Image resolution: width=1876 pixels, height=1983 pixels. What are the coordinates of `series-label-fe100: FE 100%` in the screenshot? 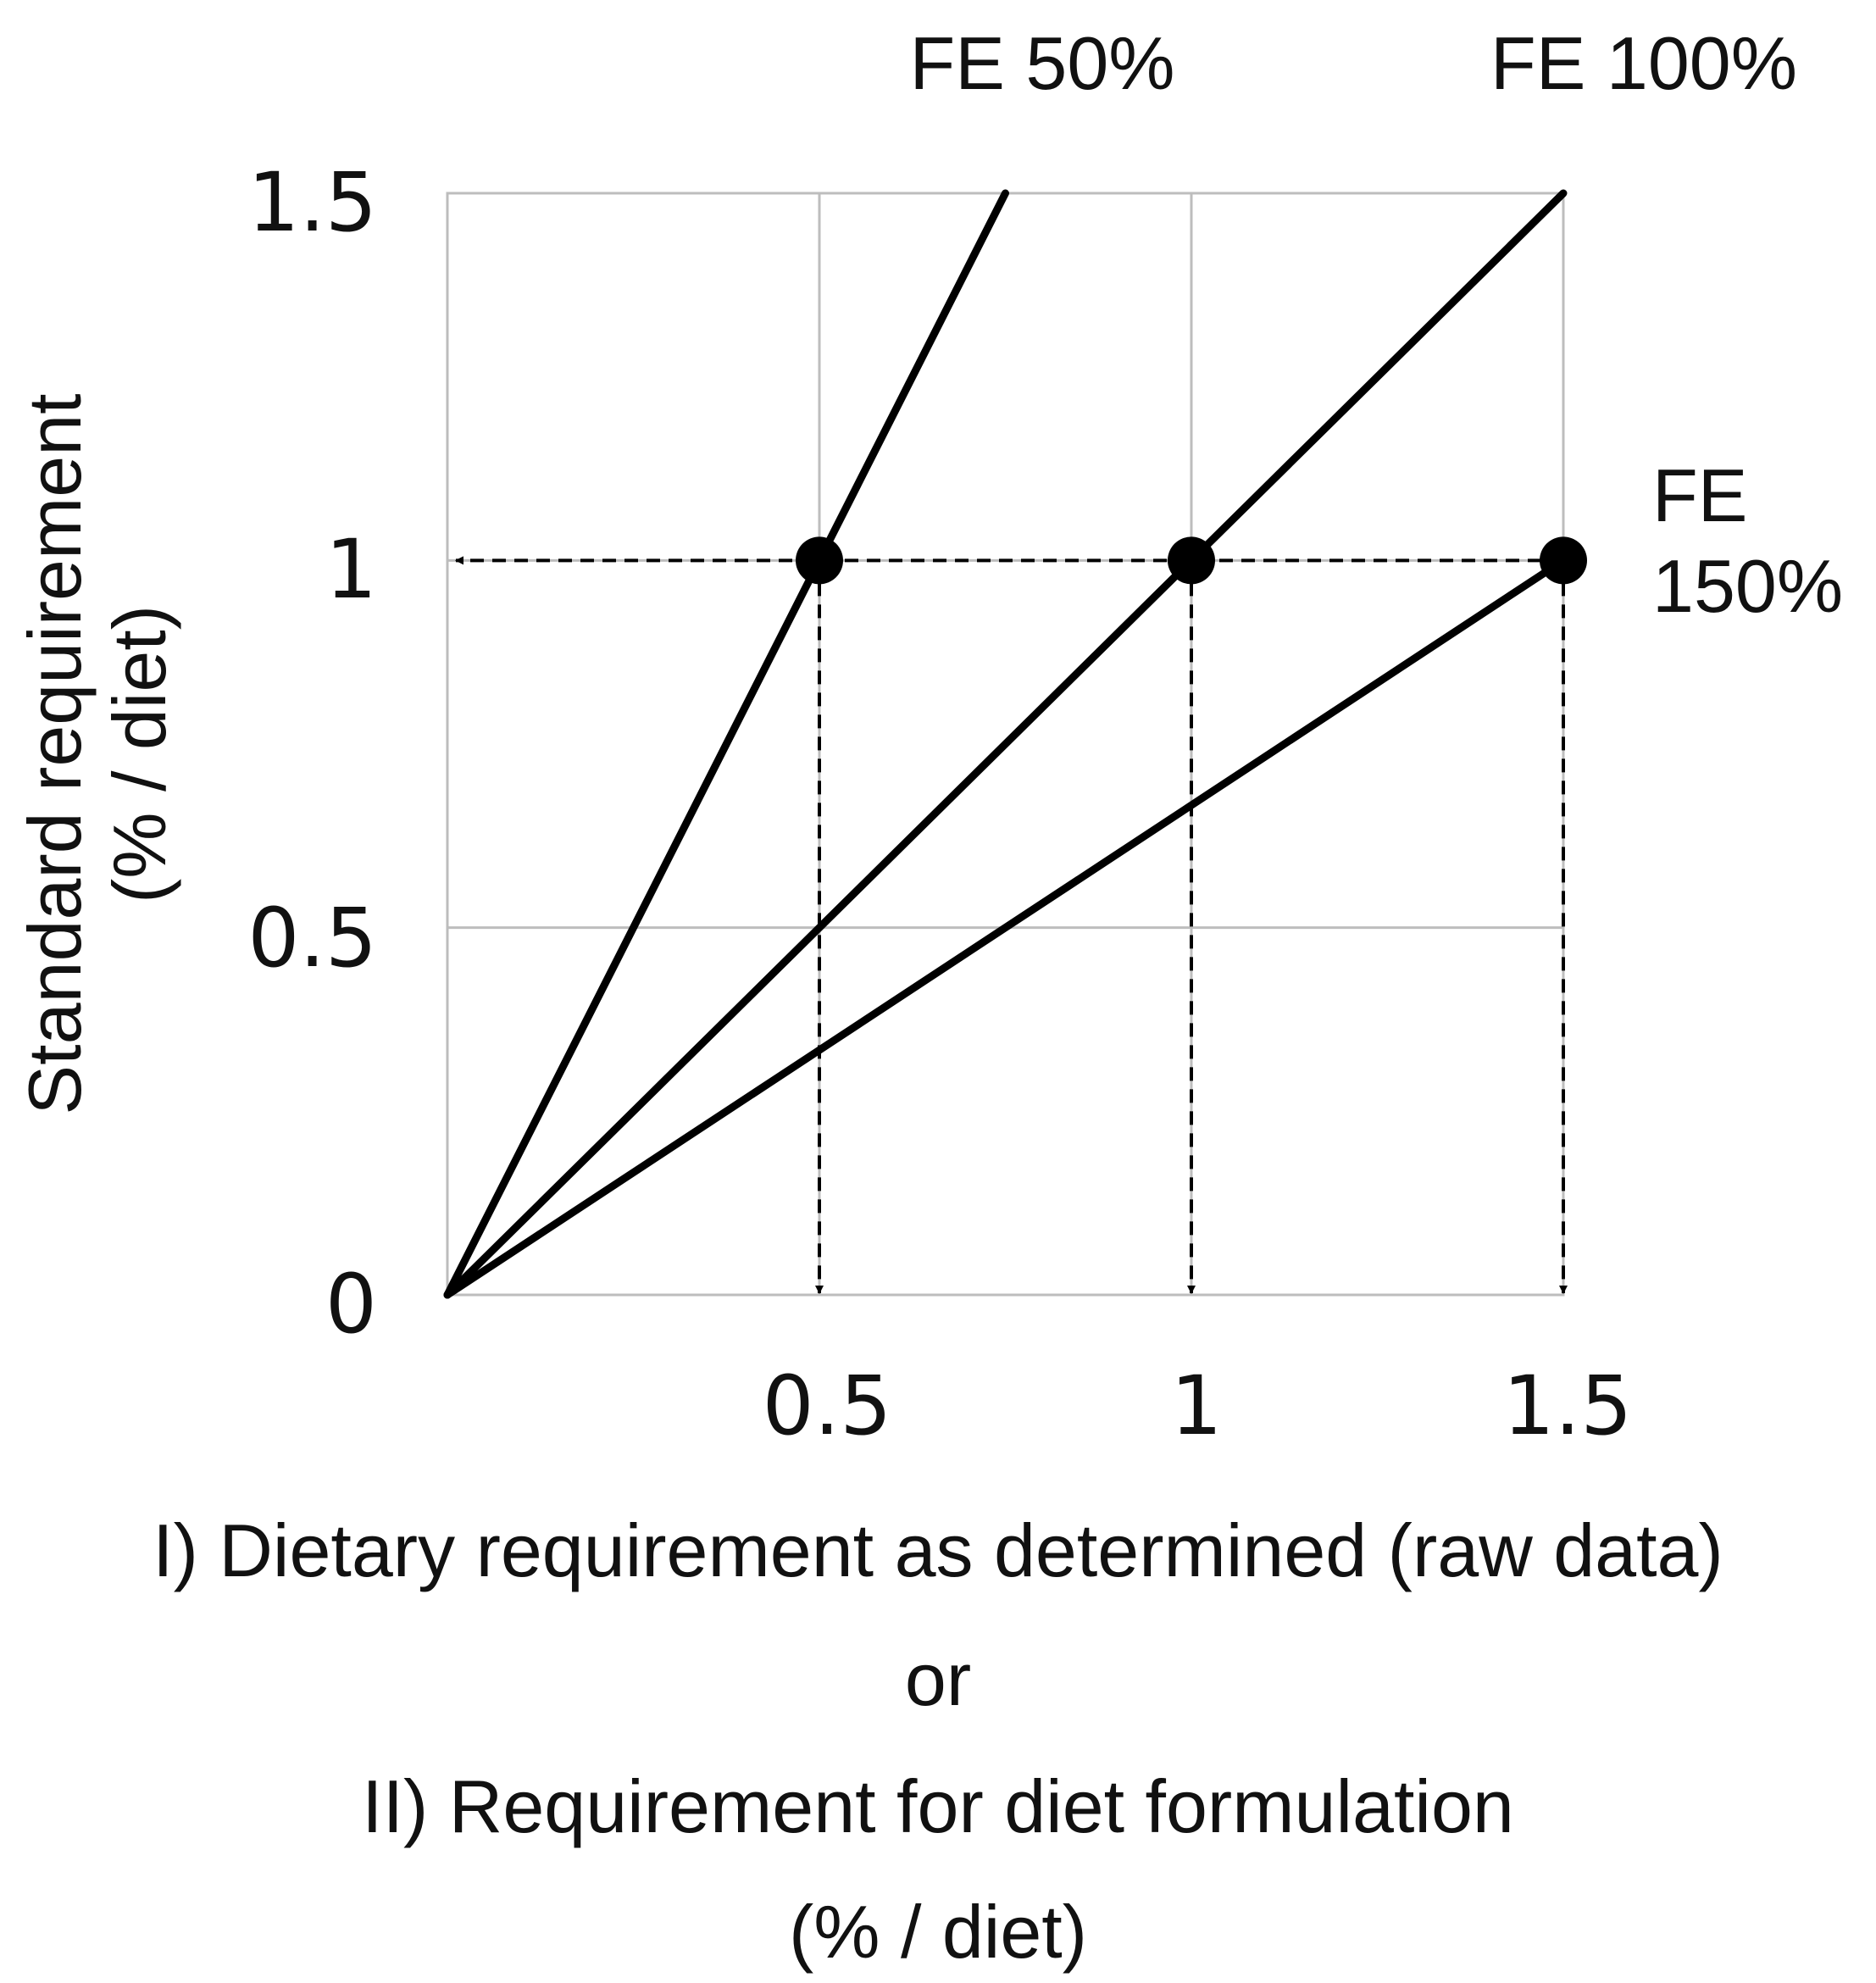 It's located at (1643, 63).